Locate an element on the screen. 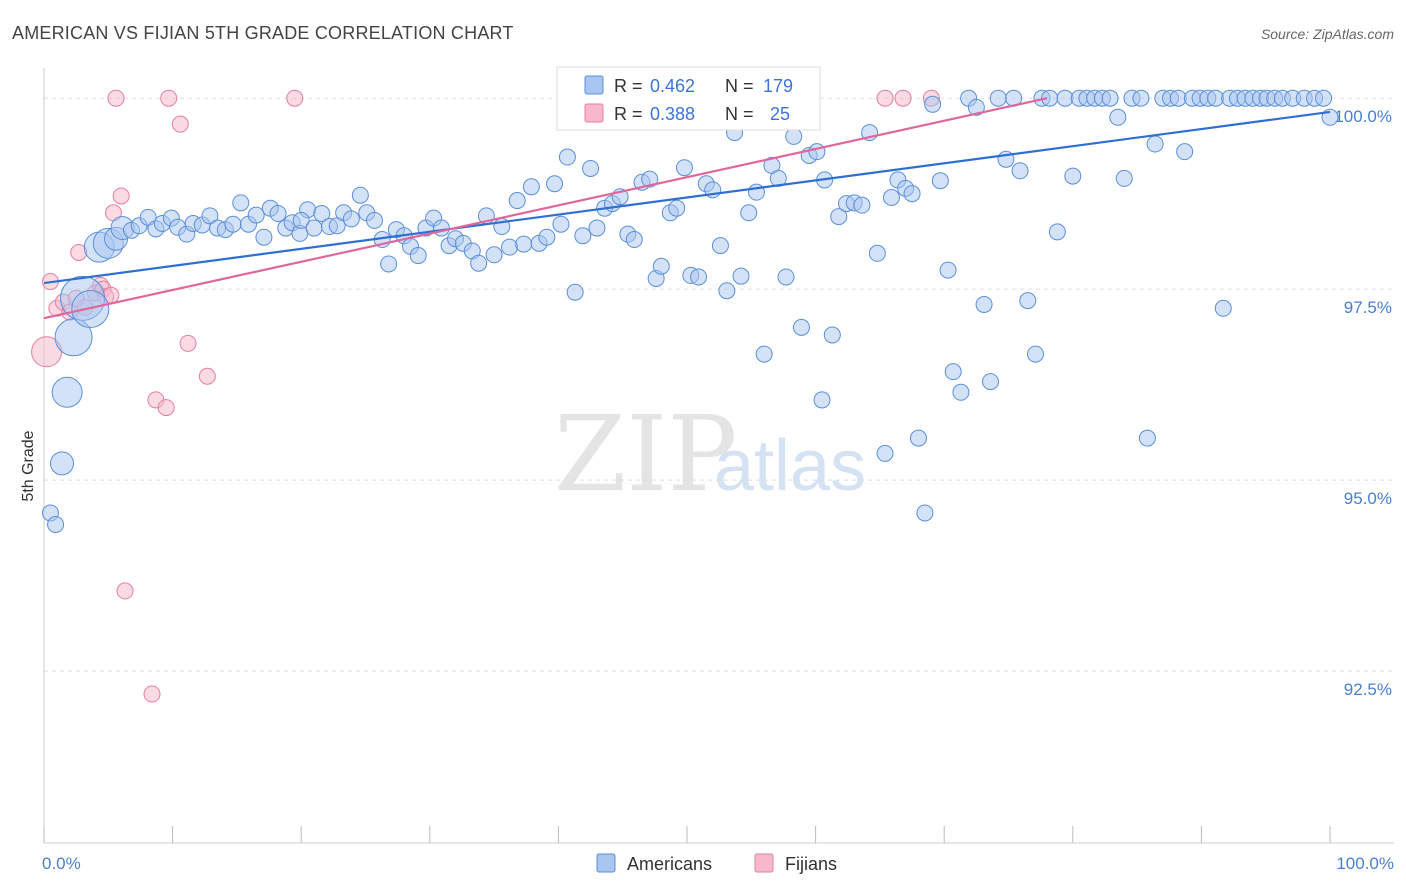 The width and height of the screenshot is (1406, 892). fijians-n-value: 25 is located at coordinates (780, 114).